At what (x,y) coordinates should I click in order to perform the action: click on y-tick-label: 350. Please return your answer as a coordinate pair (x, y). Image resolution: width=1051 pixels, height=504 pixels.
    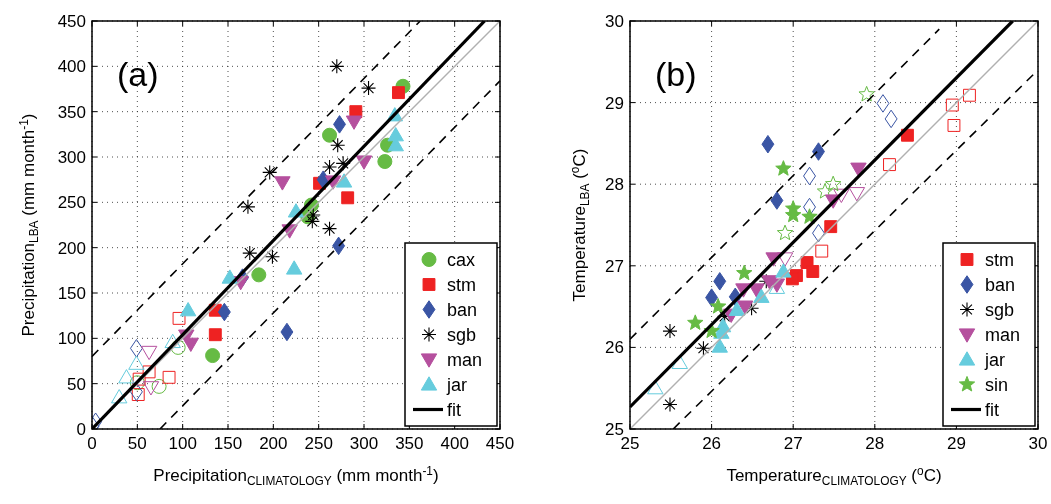
    Looking at the image, I should click on (71, 112).